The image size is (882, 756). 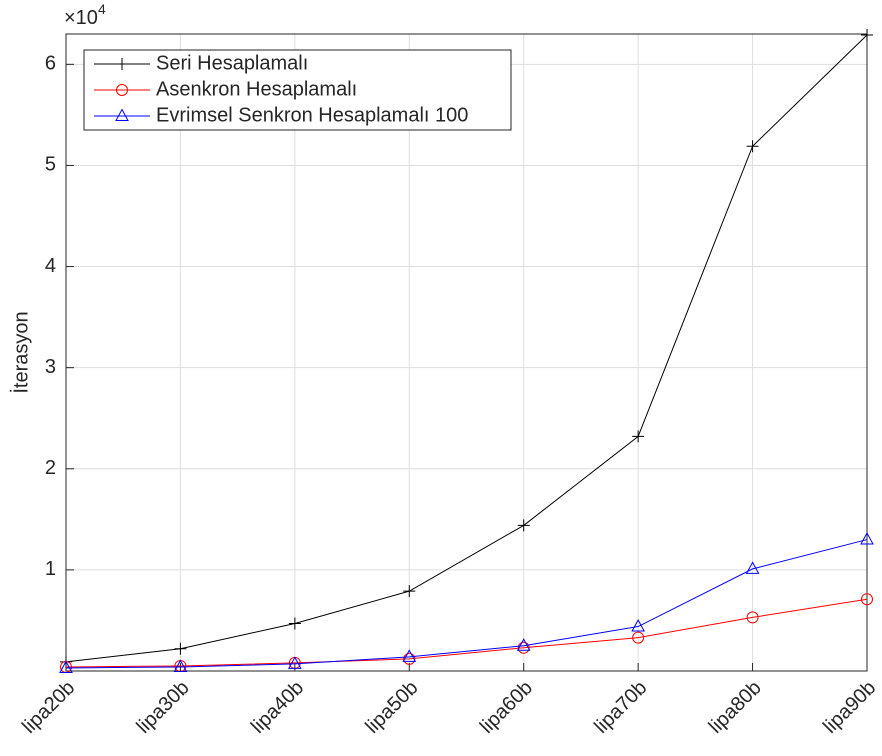 I want to click on y-tick-label: 3, so click(x=50, y=367).